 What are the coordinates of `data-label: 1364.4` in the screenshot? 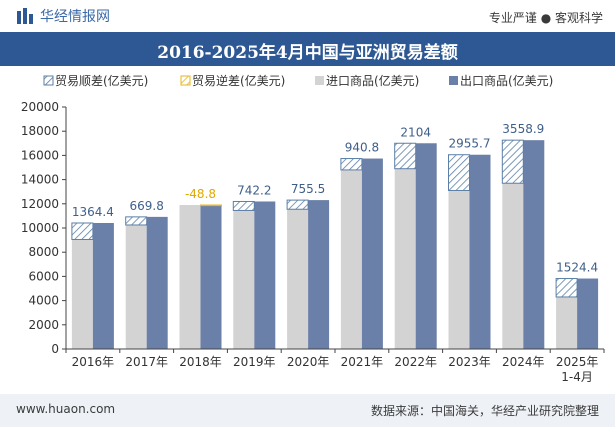 It's located at (93, 212).